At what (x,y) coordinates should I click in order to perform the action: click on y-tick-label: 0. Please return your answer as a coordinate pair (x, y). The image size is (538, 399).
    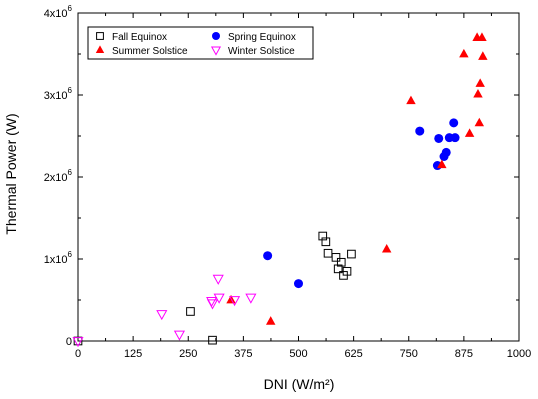
    Looking at the image, I should click on (69, 342).